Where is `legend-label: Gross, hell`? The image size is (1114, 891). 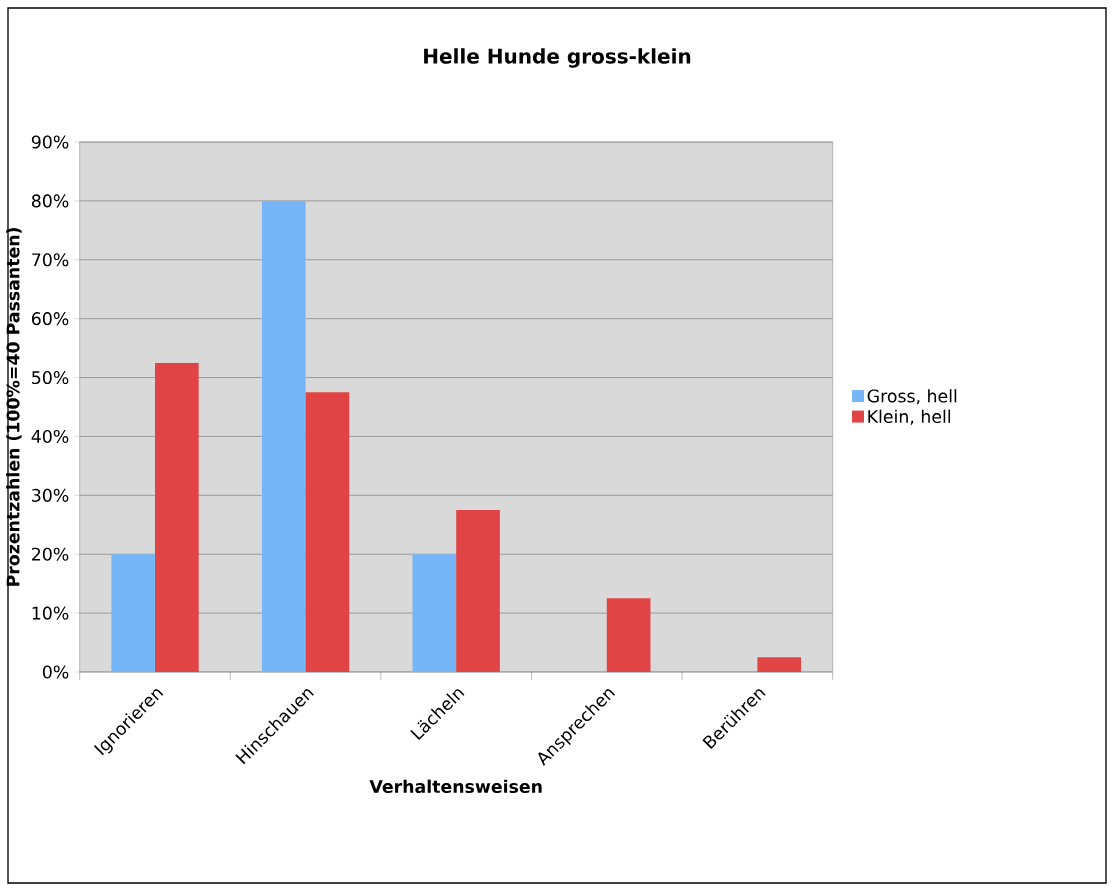 legend-label: Gross, hell is located at coordinates (912, 397).